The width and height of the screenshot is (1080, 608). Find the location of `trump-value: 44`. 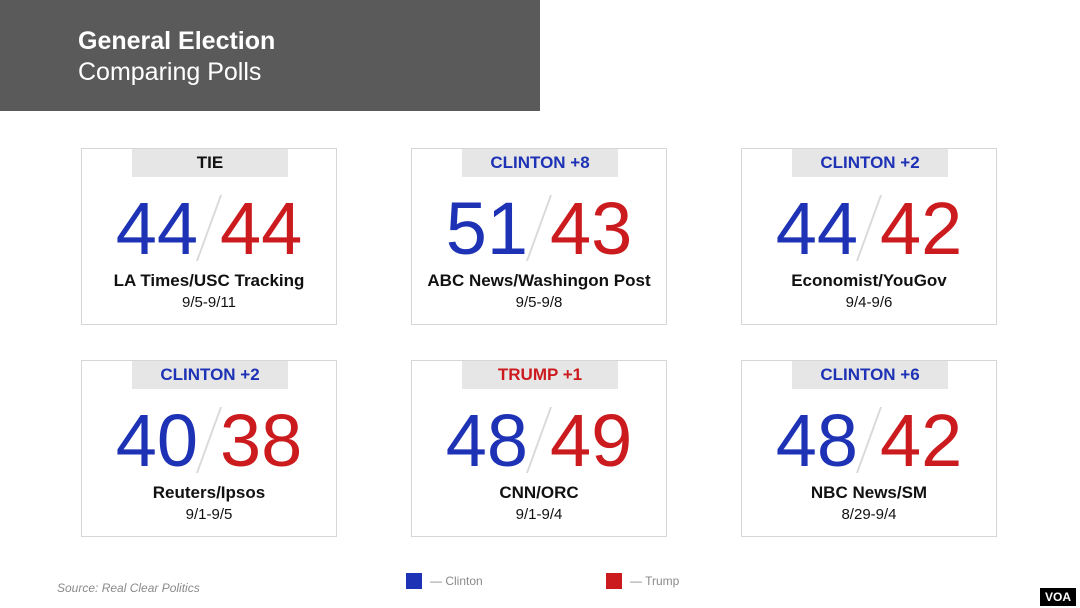

trump-value: 44 is located at coordinates (261, 228).